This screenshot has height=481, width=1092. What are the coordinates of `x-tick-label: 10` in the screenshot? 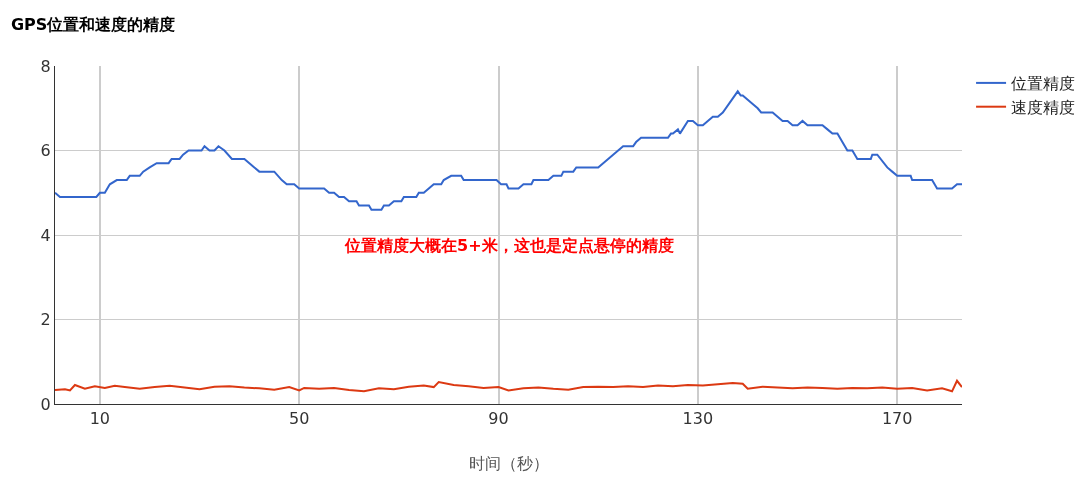 It's located at (100, 419).